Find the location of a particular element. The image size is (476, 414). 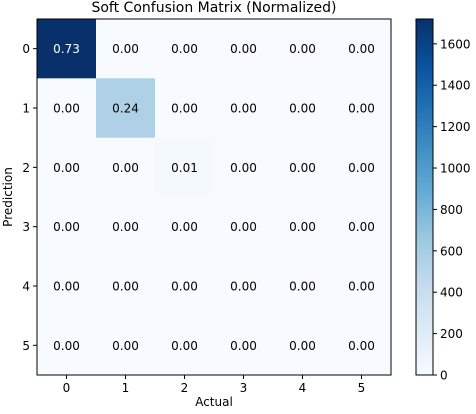

x-tick-label: 4 is located at coordinates (303, 388).